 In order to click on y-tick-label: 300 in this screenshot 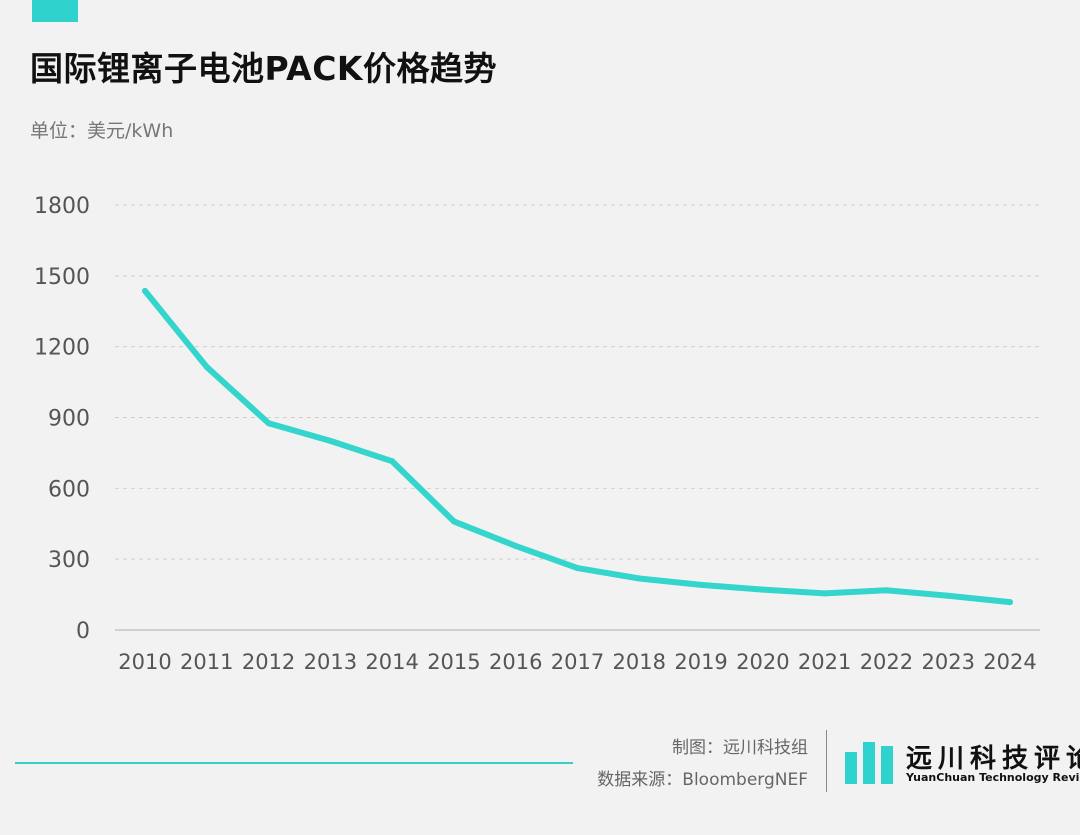, I will do `click(69, 560)`.